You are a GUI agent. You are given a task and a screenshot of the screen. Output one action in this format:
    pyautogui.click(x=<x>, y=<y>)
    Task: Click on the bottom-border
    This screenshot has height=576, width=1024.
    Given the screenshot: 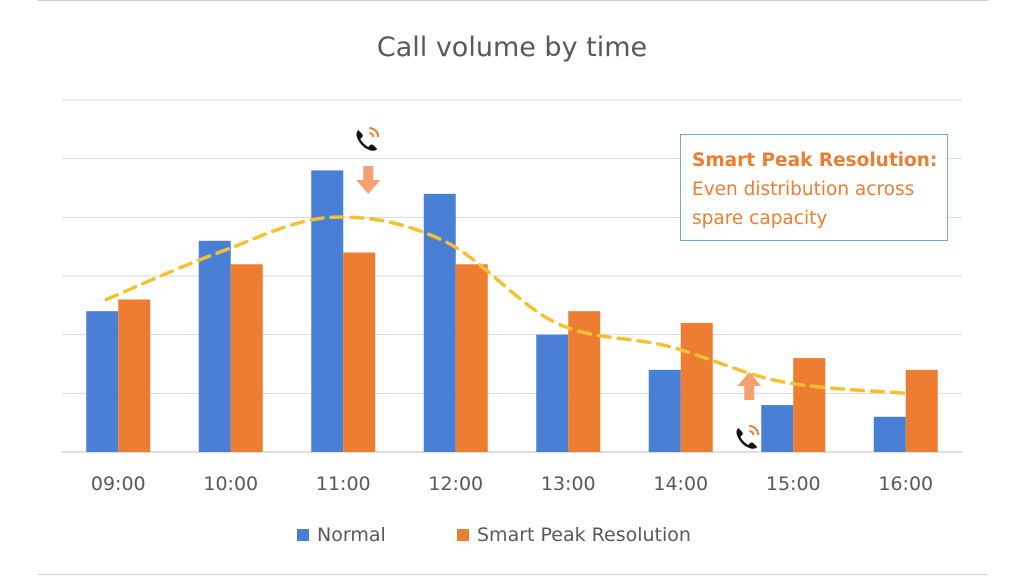 What is the action you would take?
    pyautogui.click(x=513, y=574)
    